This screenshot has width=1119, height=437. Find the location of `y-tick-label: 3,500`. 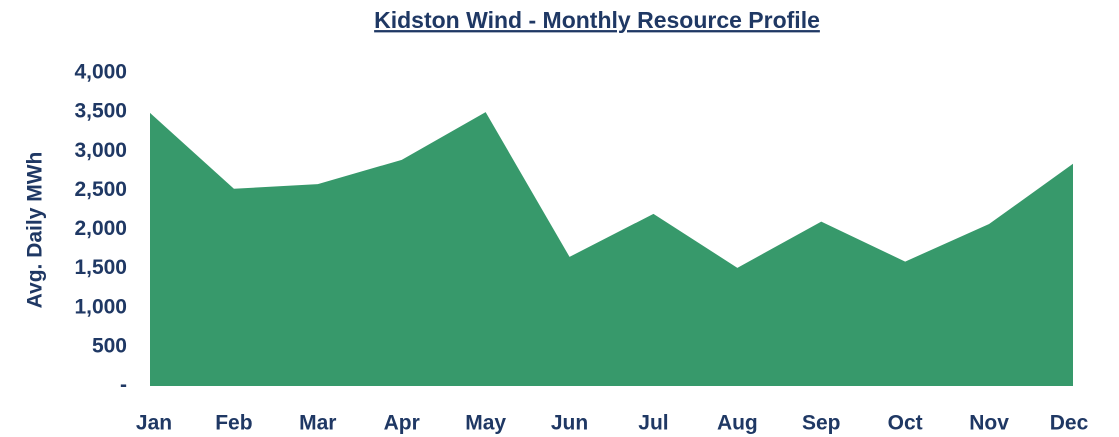

y-tick-label: 3,500 is located at coordinates (100, 111).